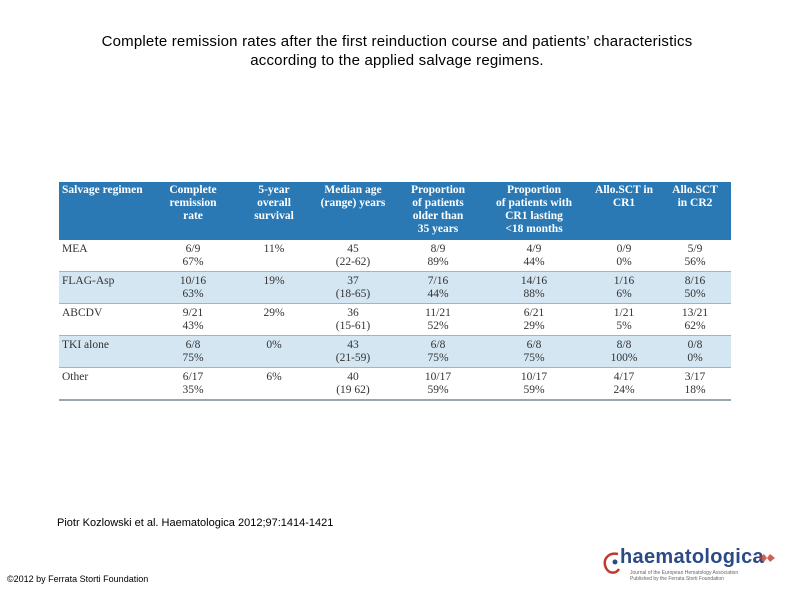 The width and height of the screenshot is (794, 595). I want to click on table-cell: 5/9 56%, so click(695, 256).